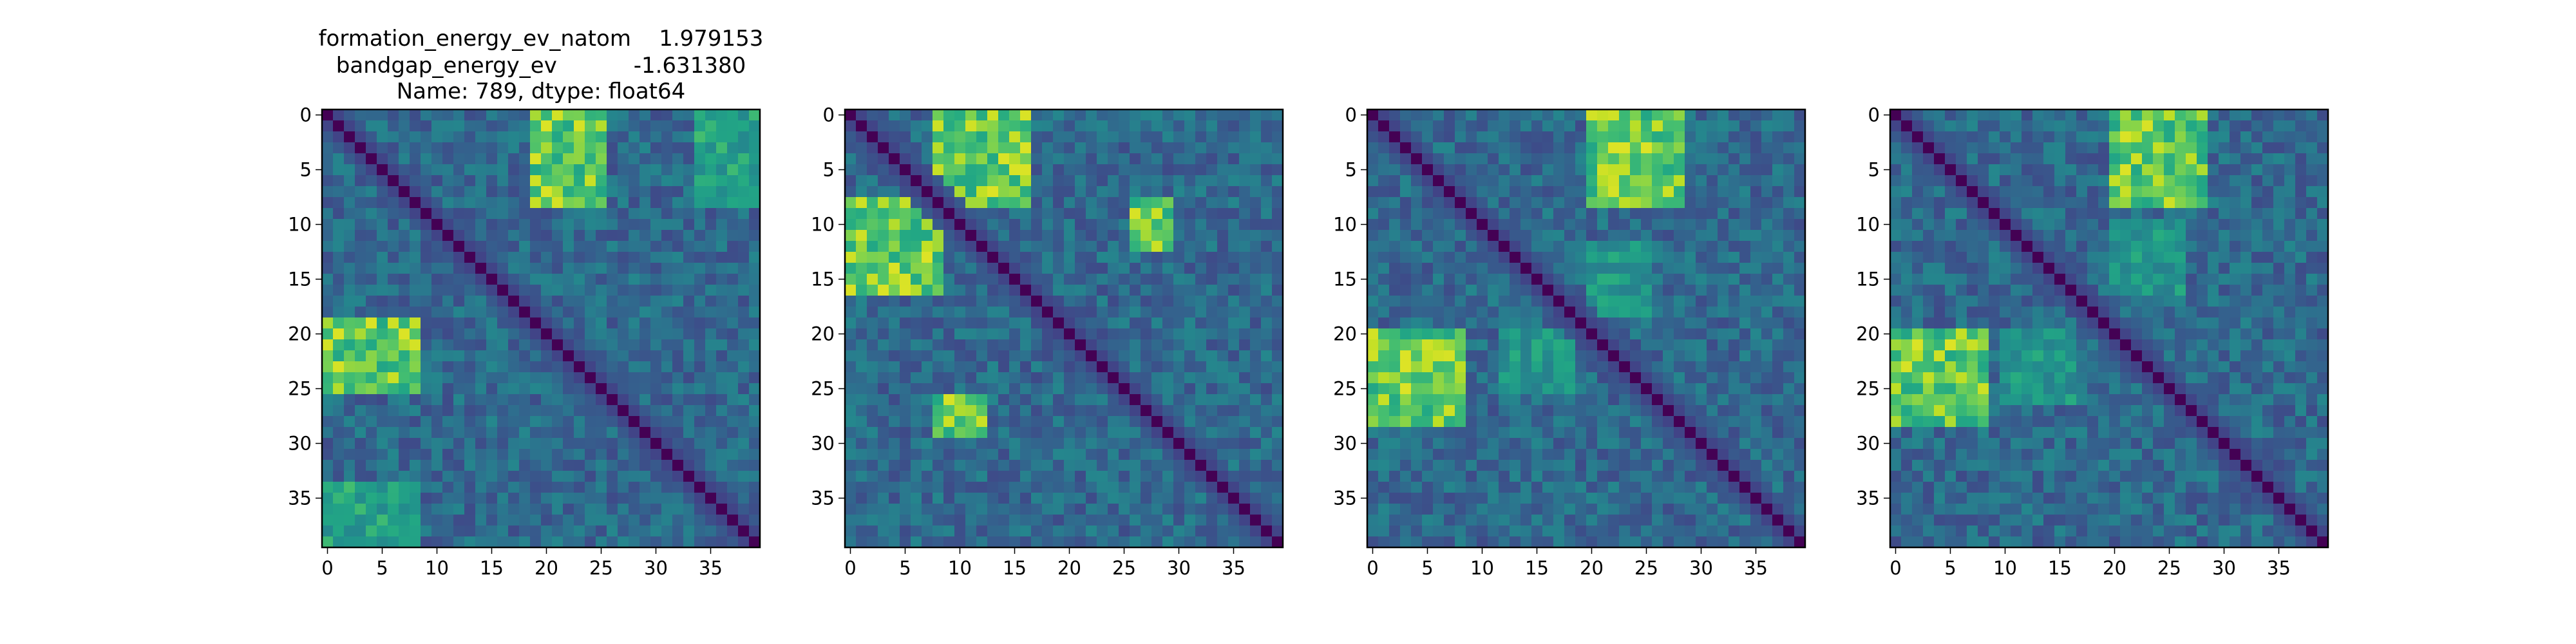 The width and height of the screenshot is (2576, 644). Describe the element at coordinates (1345, 389) in the screenshot. I see `y-tick-label: 25` at that location.